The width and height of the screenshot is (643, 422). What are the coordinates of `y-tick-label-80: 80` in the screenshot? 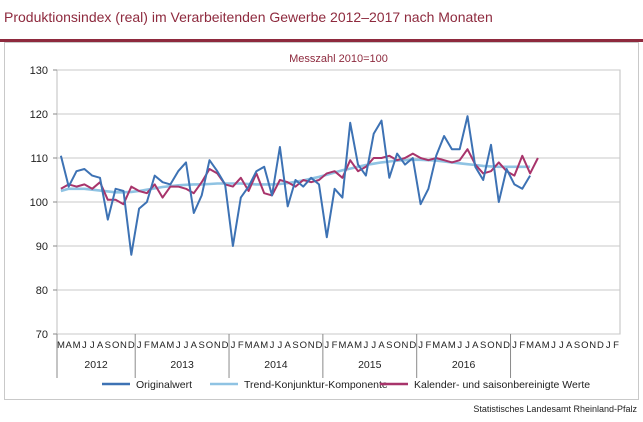 It's located at (42, 291).